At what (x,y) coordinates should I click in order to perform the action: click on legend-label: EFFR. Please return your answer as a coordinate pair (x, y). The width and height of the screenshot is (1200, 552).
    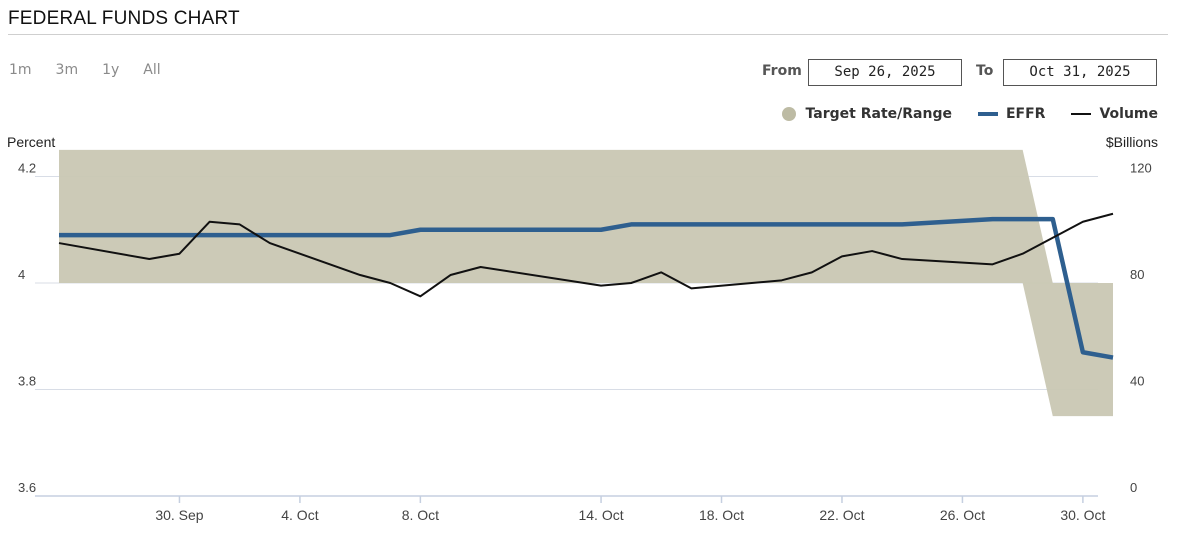
    Looking at the image, I should click on (1025, 114).